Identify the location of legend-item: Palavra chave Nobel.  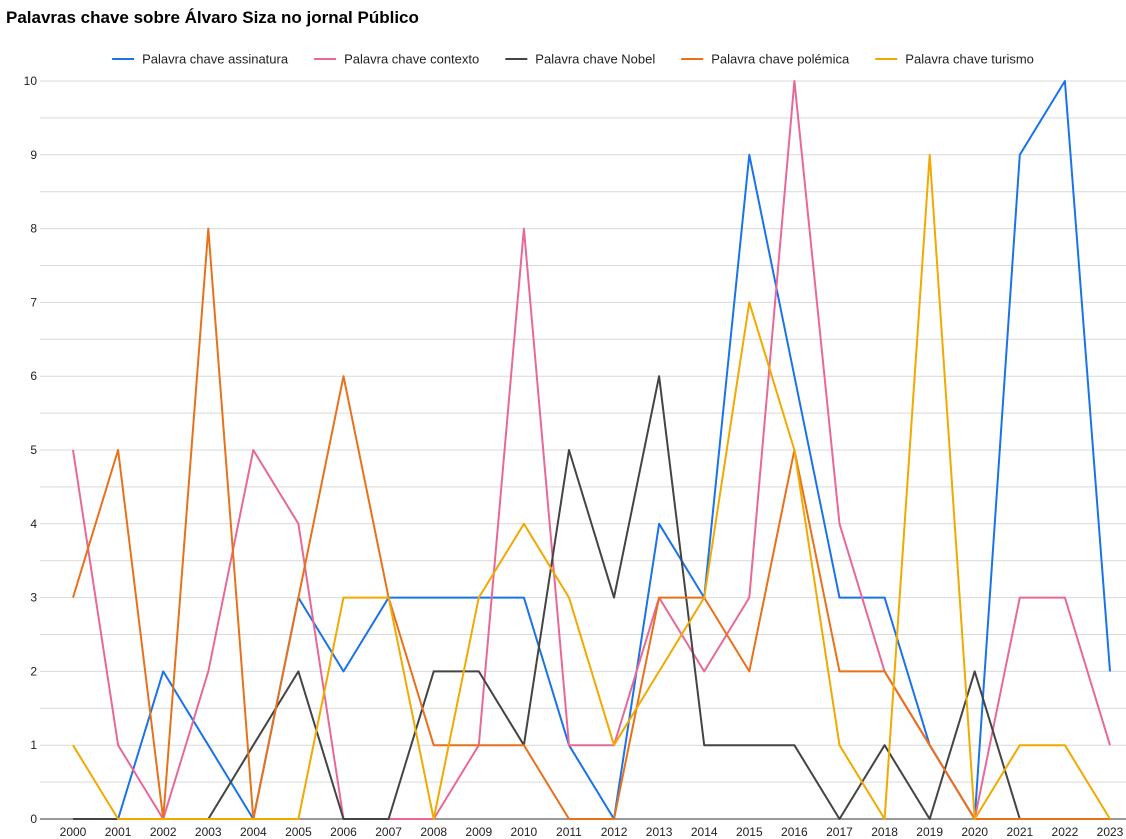
(580, 59).